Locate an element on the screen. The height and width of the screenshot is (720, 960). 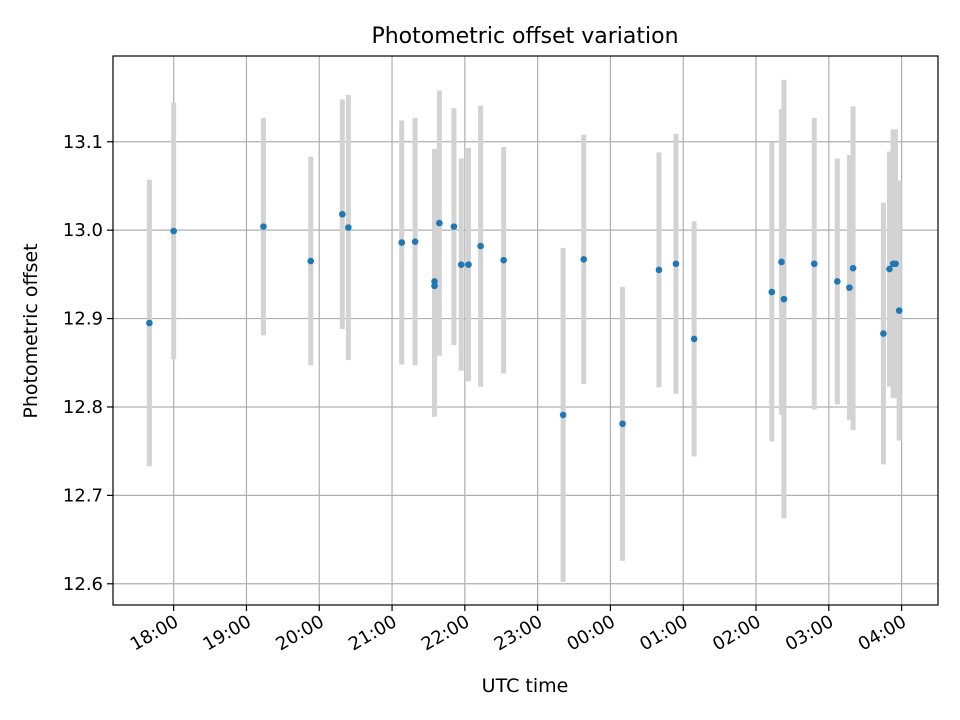
y-tick-label: 12.9 is located at coordinates (83, 319).